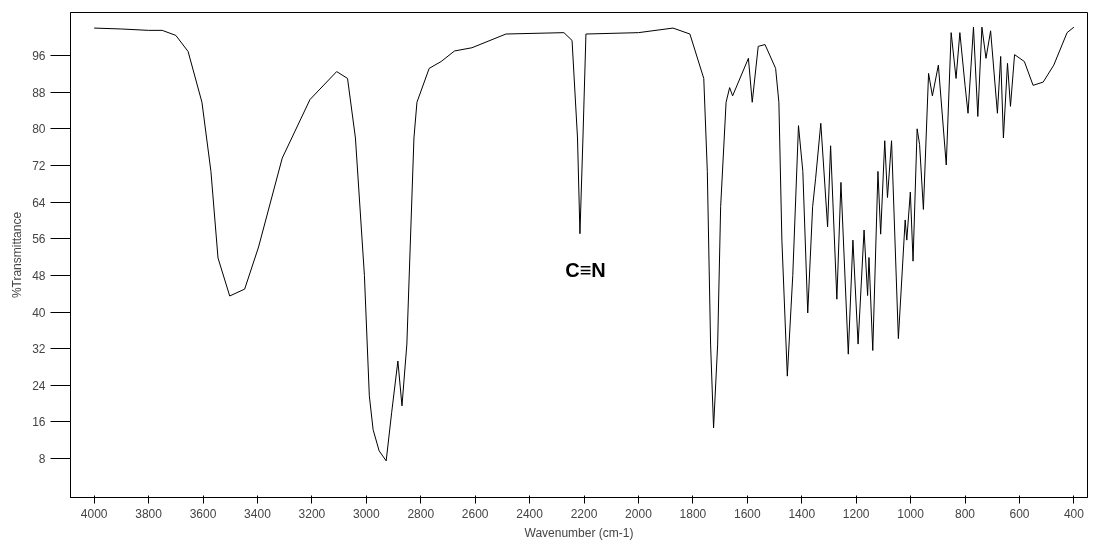  What do you see at coordinates (17, 255) in the screenshot?
I see `y-axis-title: %Transmittance` at bounding box center [17, 255].